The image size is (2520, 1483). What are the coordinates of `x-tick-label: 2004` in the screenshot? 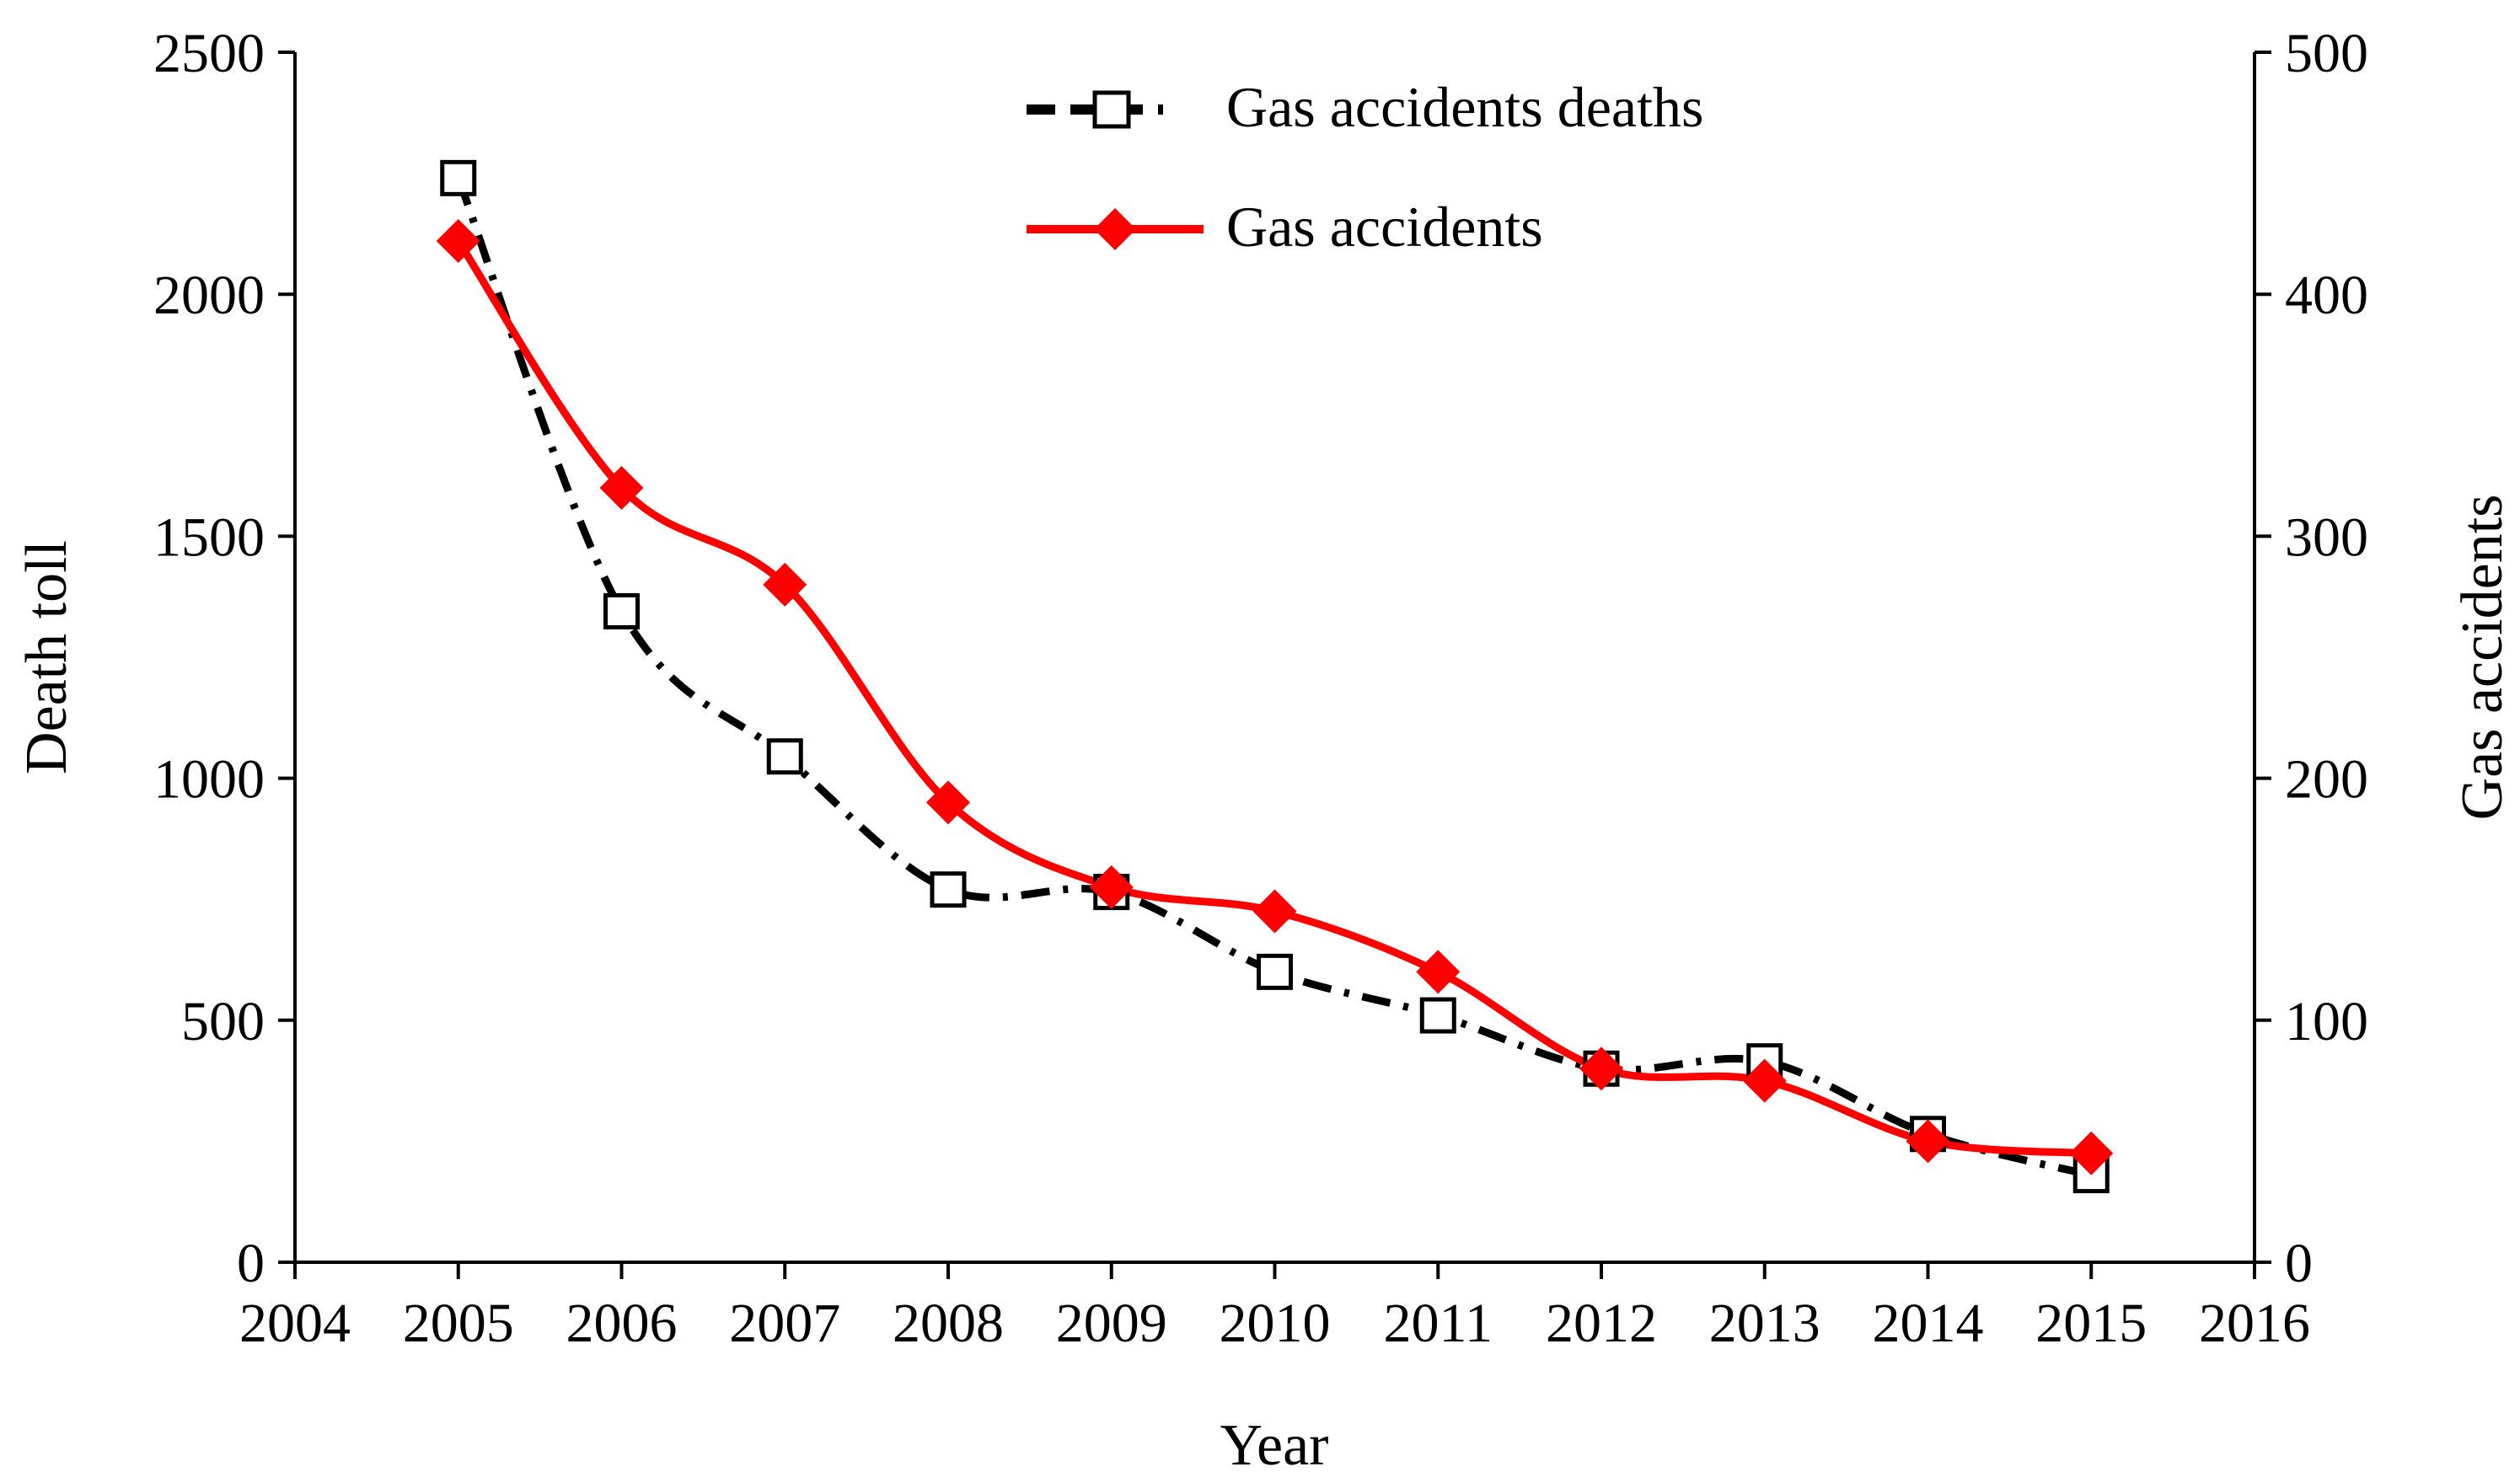 It's located at (295, 1323).